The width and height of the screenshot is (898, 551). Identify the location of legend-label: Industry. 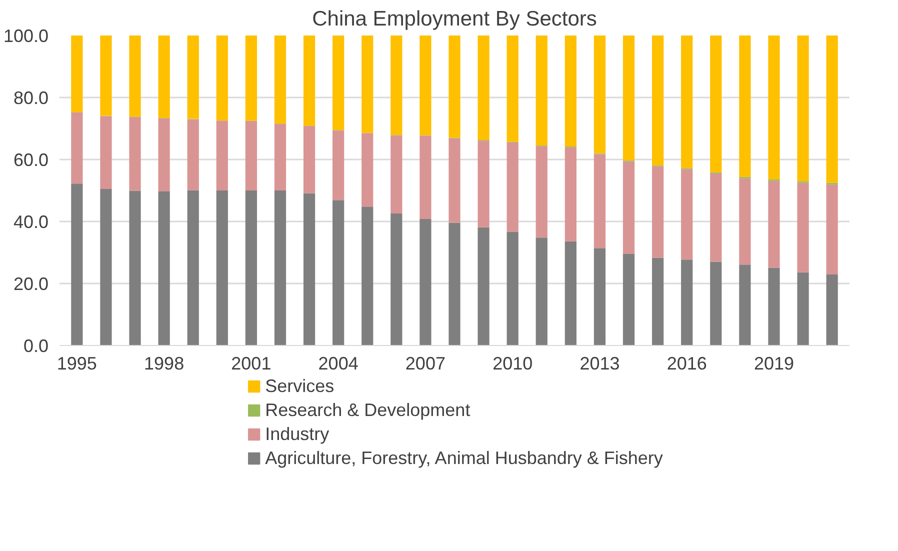
(297, 434).